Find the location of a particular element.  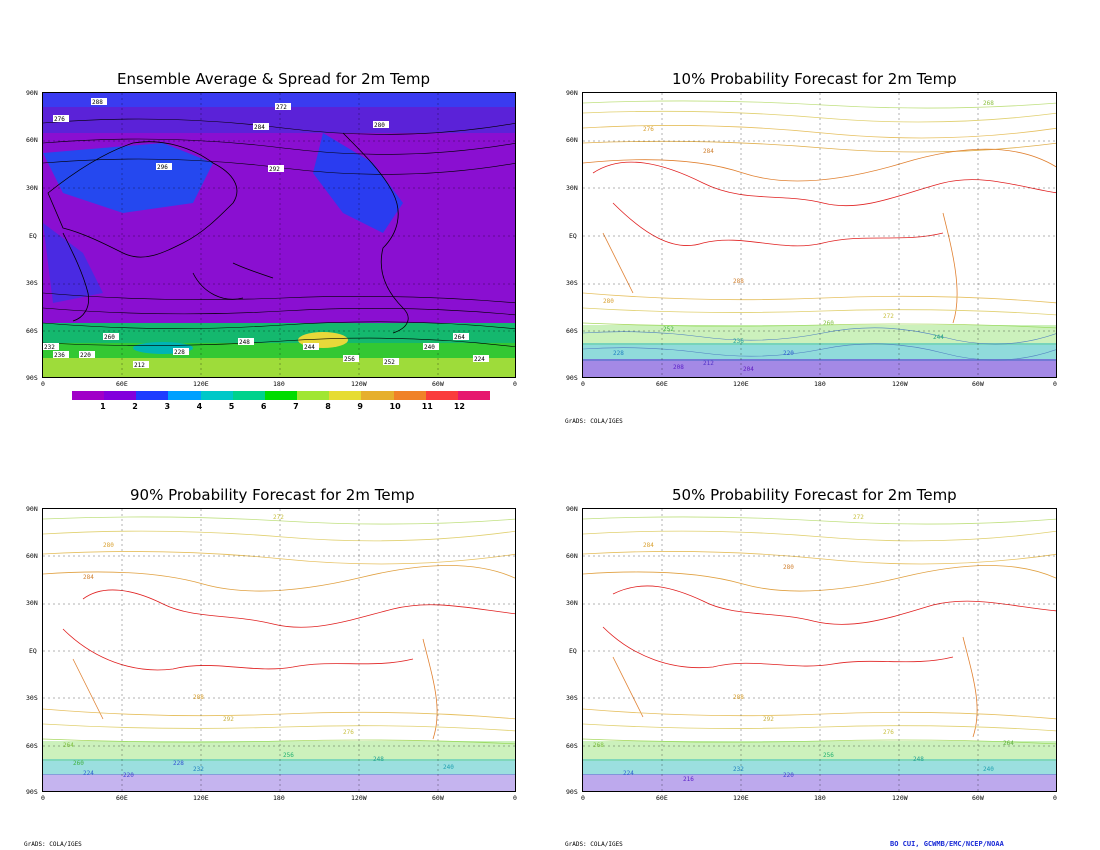

contour-label: 216 is located at coordinates (688, 779).